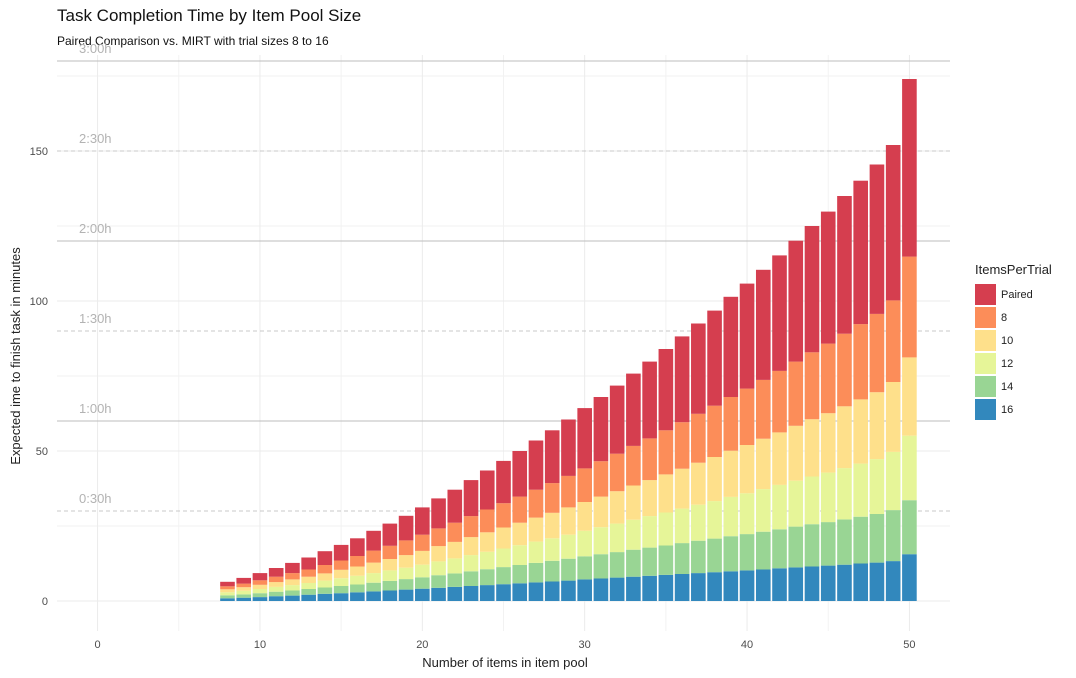 Image resolution: width=1076 pixels, height=678 pixels. Describe the element at coordinates (1007, 386) in the screenshot. I see `legend-label: 14` at that location.